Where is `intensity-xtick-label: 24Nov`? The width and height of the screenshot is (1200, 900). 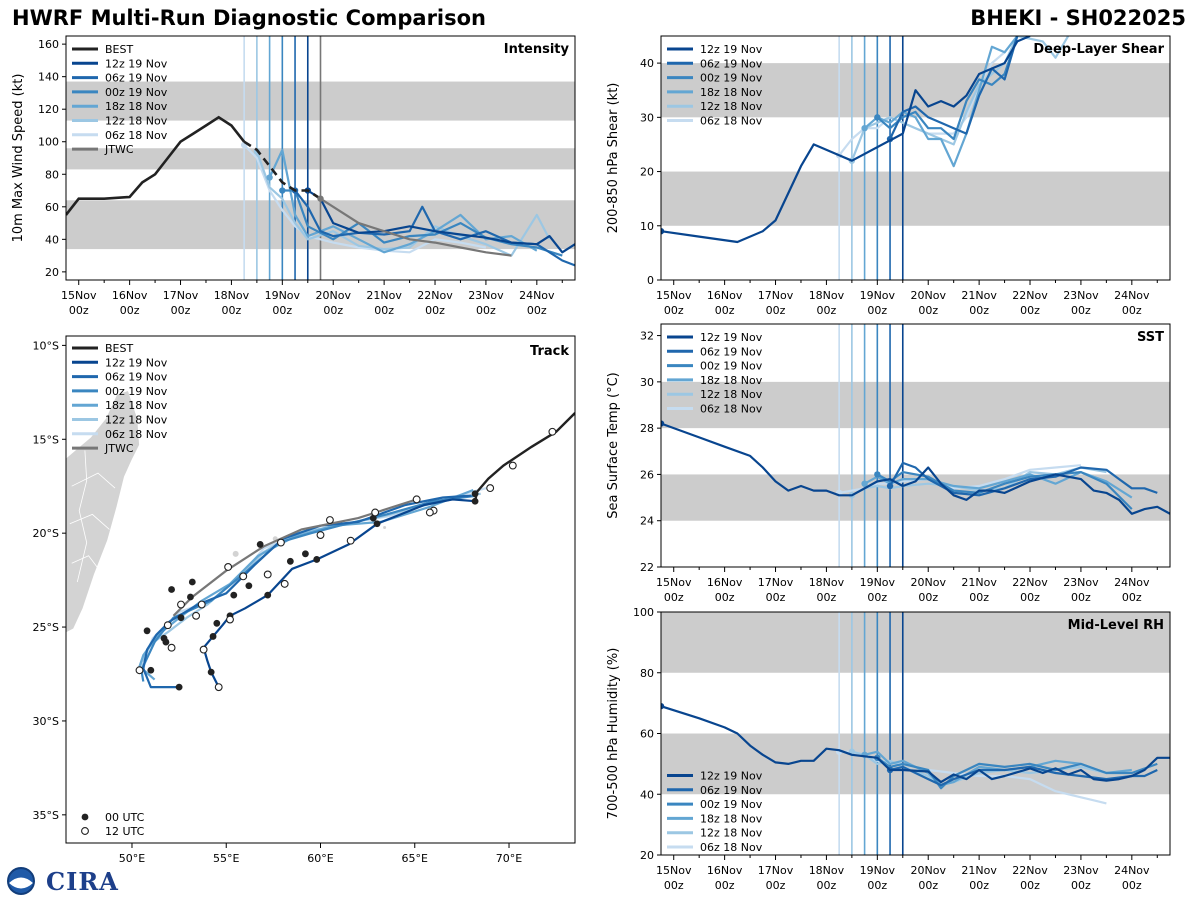 intensity-xtick-label: 24Nov is located at coordinates (537, 295).